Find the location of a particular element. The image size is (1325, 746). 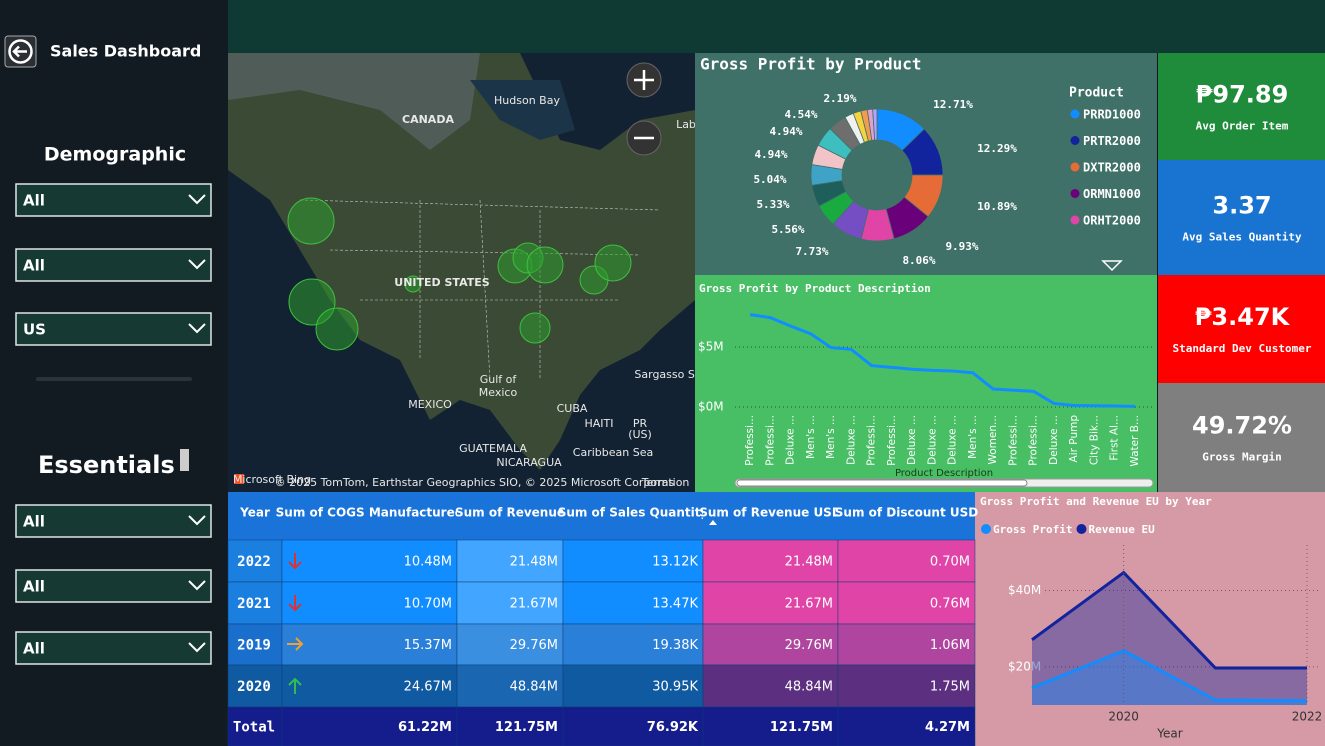

dropdown-value: US is located at coordinates (34, 330).